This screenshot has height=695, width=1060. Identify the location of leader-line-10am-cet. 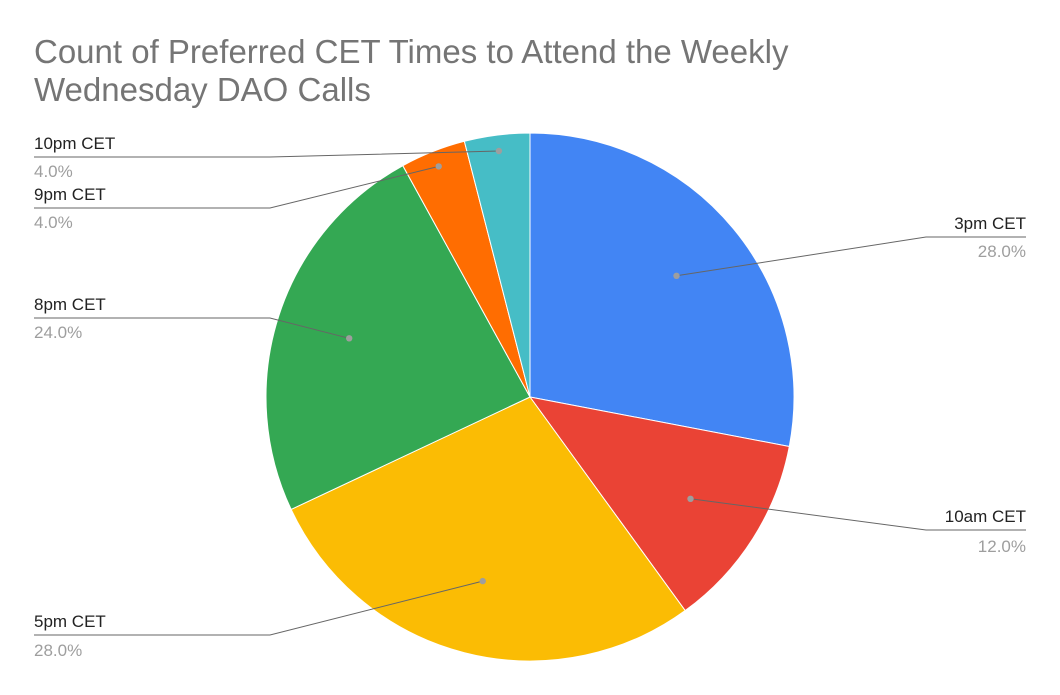
(858, 514).